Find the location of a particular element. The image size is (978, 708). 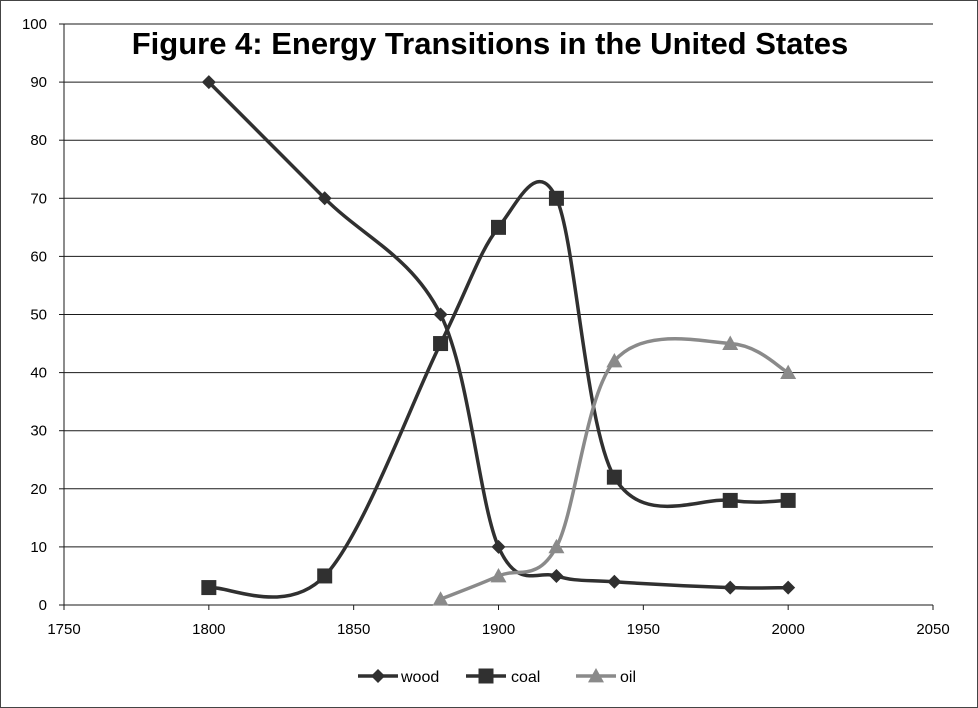

y-tick-label: 40 is located at coordinates (38, 373).